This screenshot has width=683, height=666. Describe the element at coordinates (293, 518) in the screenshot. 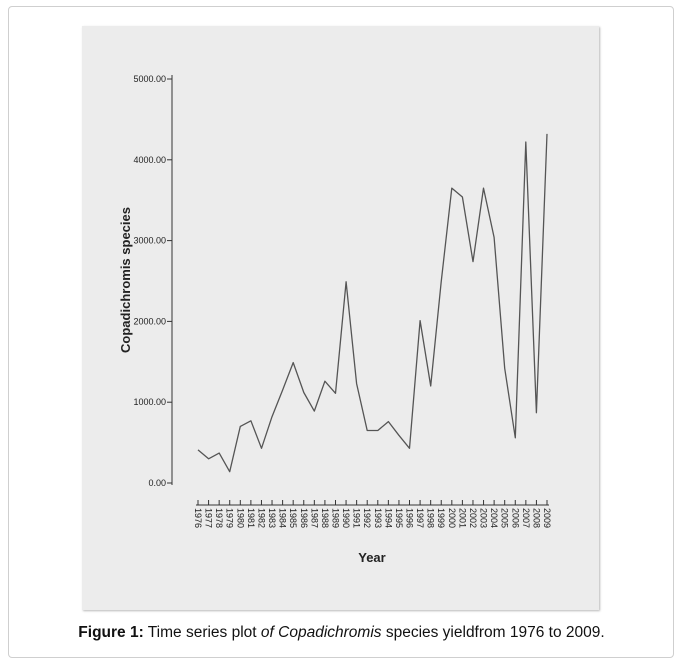

I see `x-tick-label: 1985` at that location.